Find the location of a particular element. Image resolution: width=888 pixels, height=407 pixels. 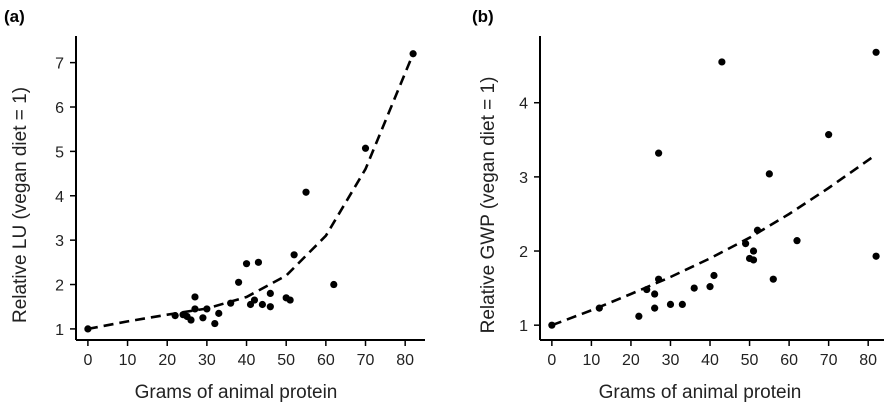

panel-b-label: (b) is located at coordinates (483, 16).